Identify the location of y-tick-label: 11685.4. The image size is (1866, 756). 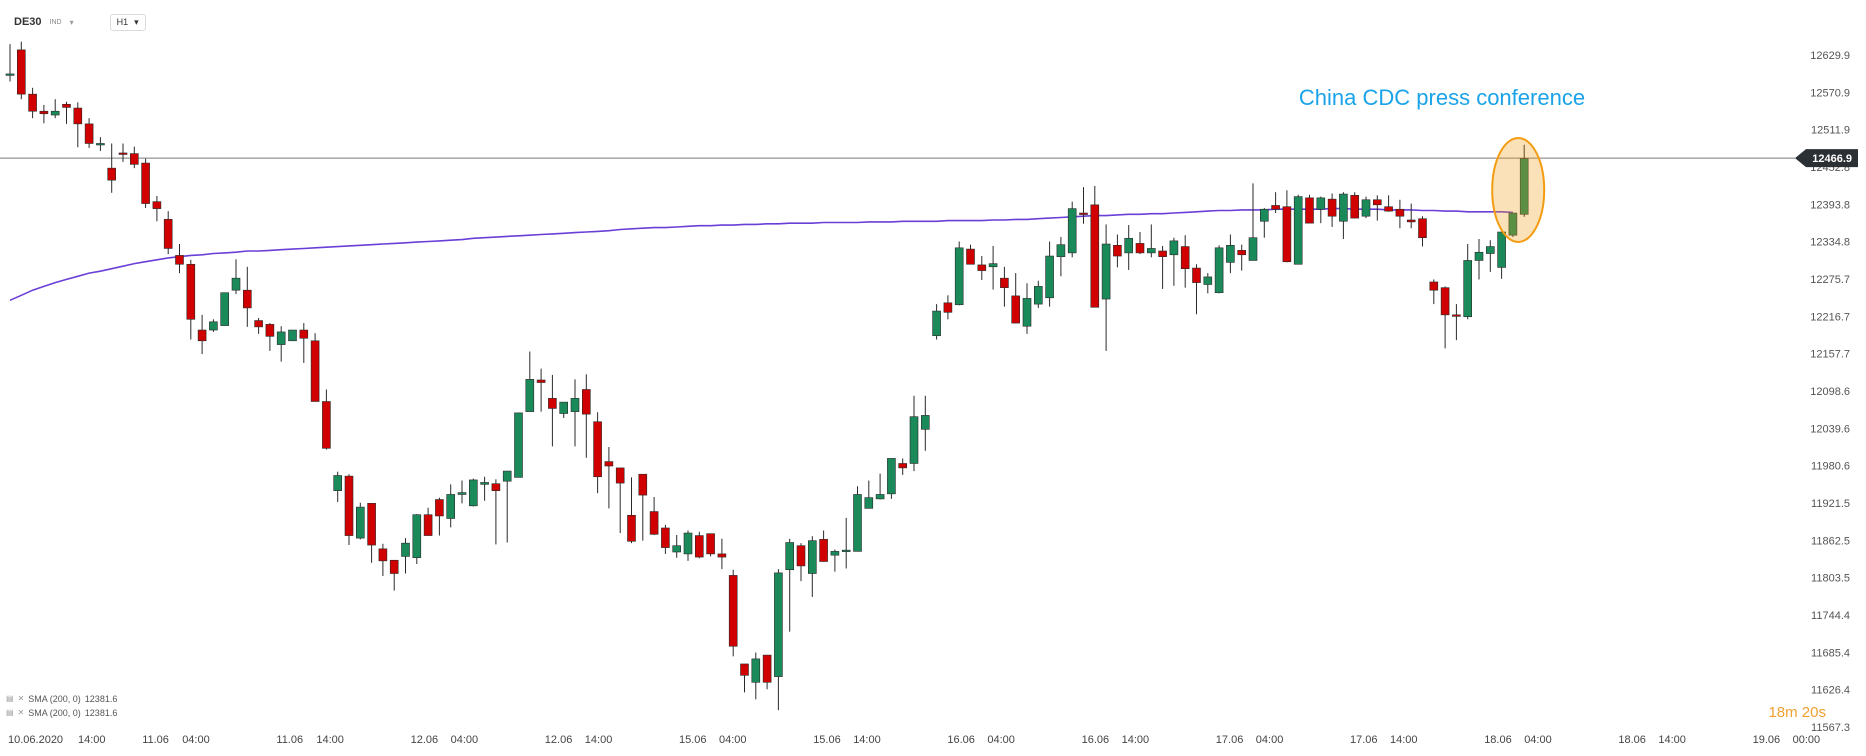
(1830, 653).